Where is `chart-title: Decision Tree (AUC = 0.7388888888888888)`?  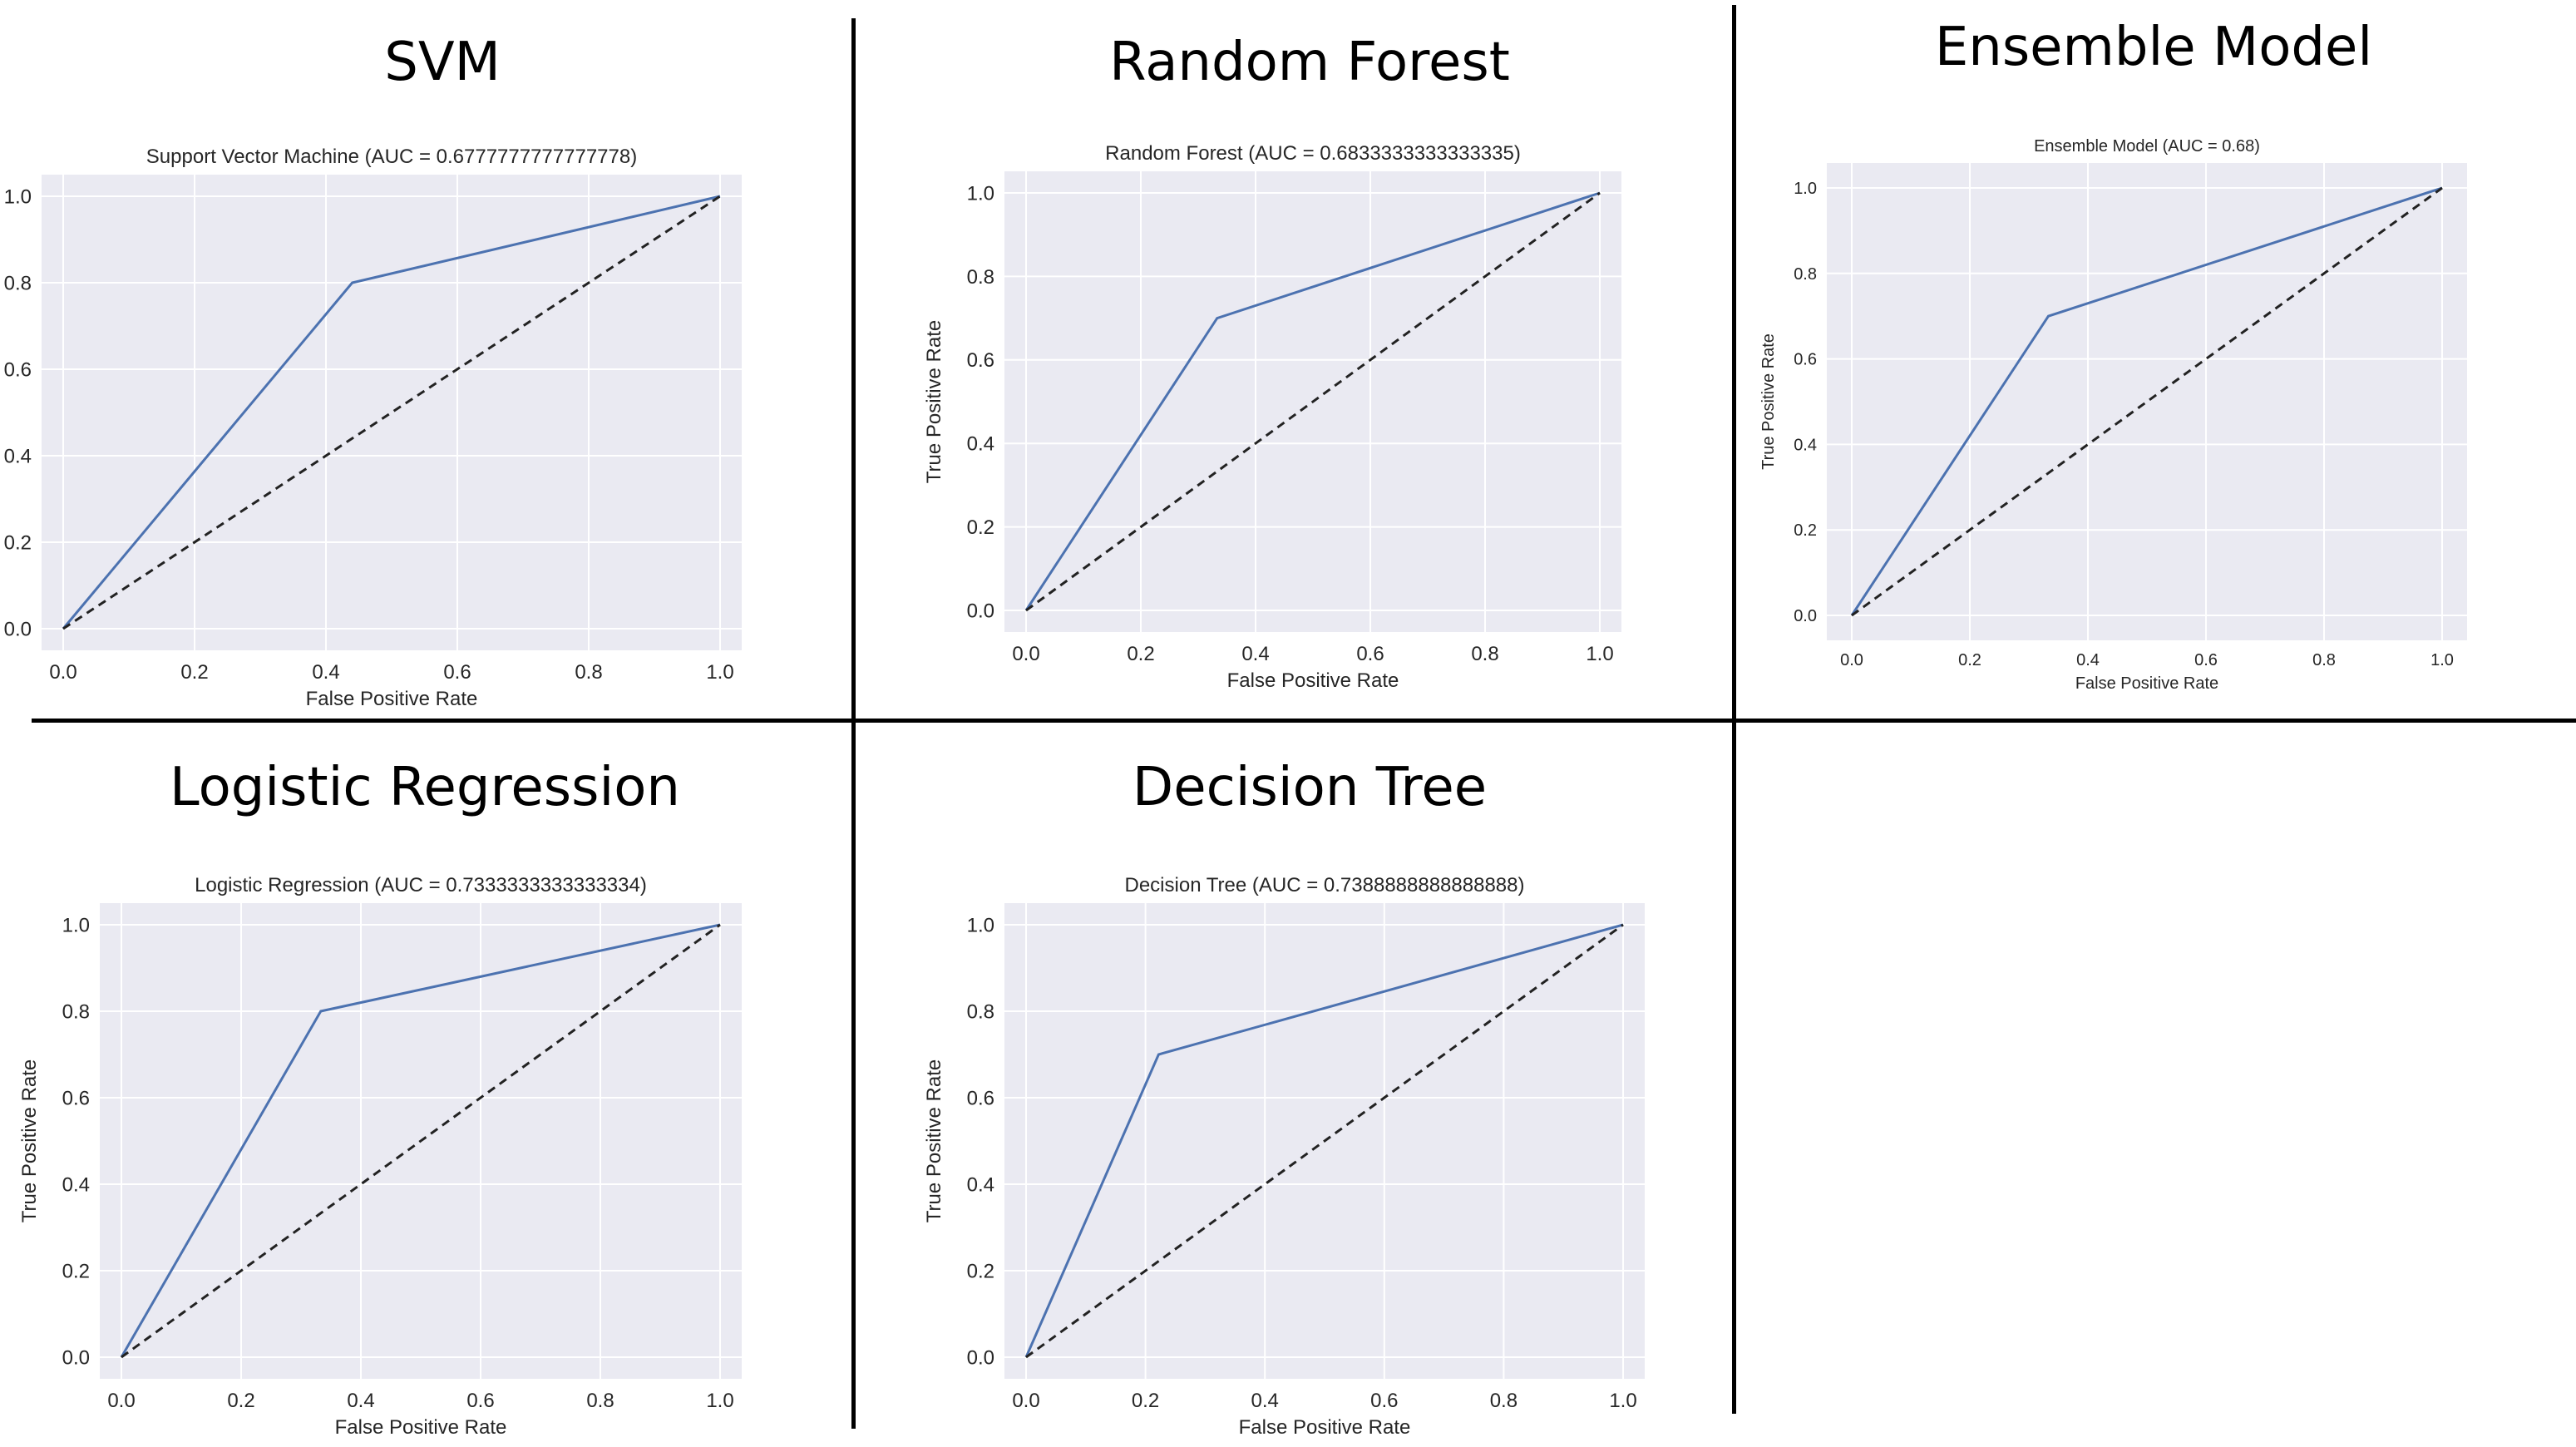 chart-title: Decision Tree (AUC = 0.7388888888888888) is located at coordinates (1325, 885).